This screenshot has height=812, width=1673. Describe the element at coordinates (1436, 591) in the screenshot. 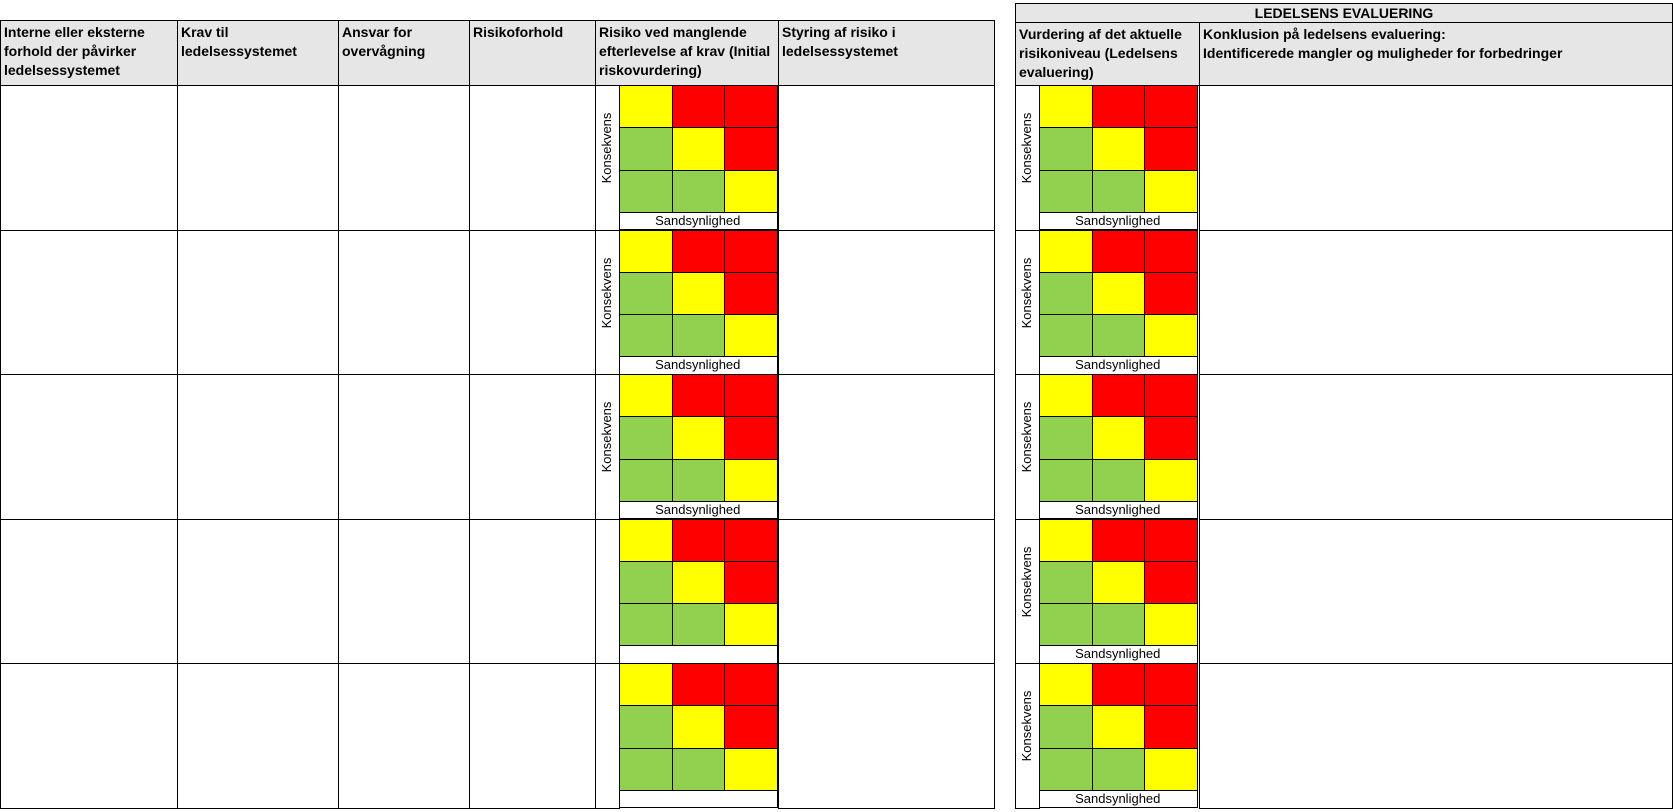

I see `row-3-konklusion-cell` at that location.